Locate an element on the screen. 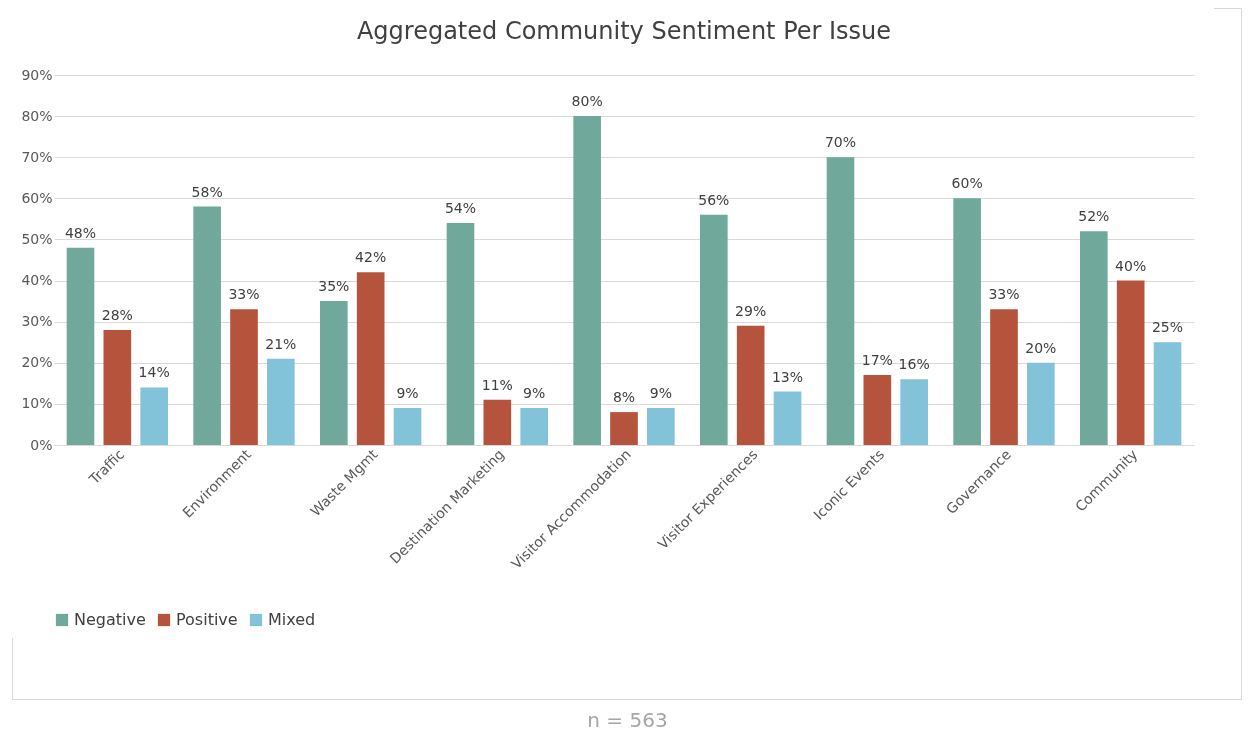  legend-label: Mixed is located at coordinates (292, 619).